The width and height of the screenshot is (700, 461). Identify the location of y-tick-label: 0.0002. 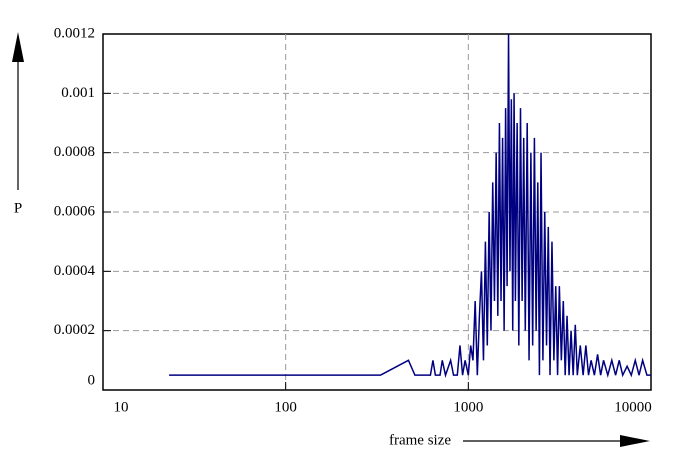
(74, 330).